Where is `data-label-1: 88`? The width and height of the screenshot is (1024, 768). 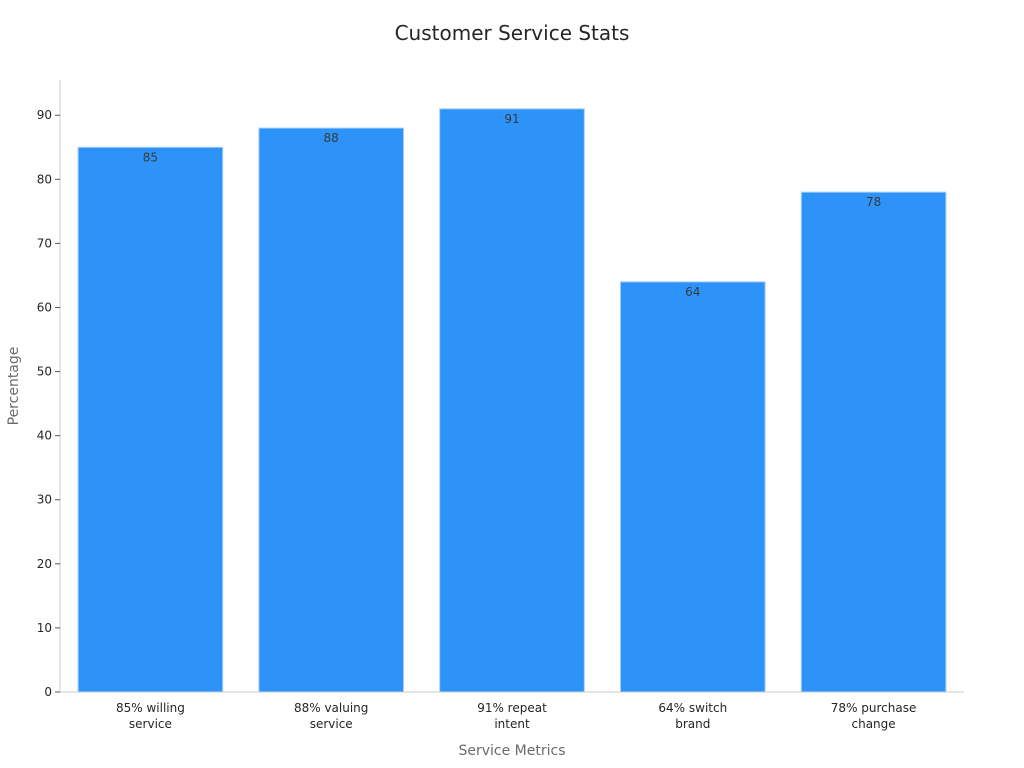
data-label-1: 88 is located at coordinates (331, 138).